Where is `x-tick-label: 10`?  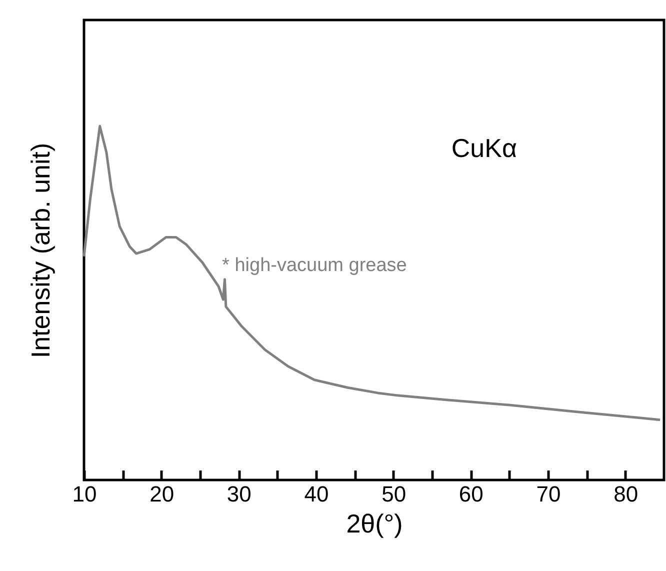 x-tick-label: 10 is located at coordinates (84, 494).